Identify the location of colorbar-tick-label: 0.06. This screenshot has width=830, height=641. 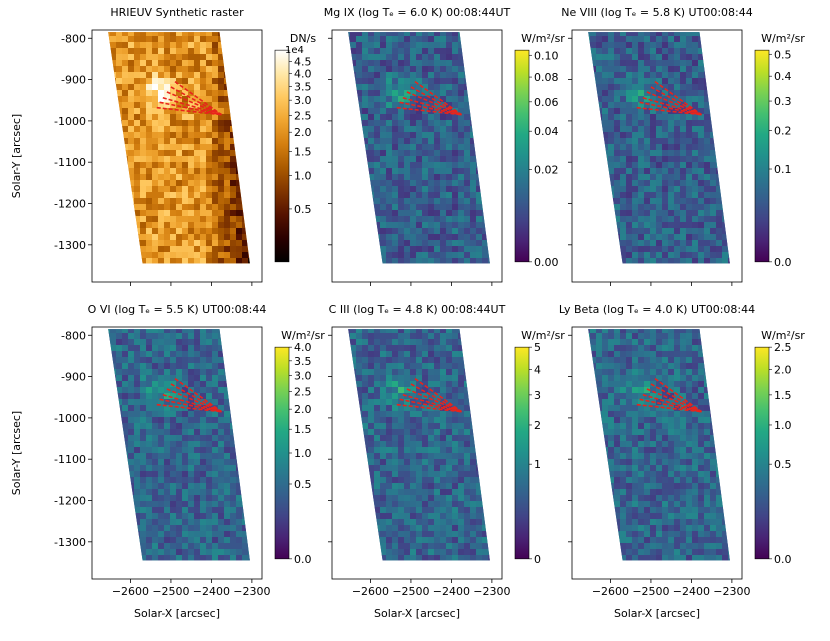
(546, 102).